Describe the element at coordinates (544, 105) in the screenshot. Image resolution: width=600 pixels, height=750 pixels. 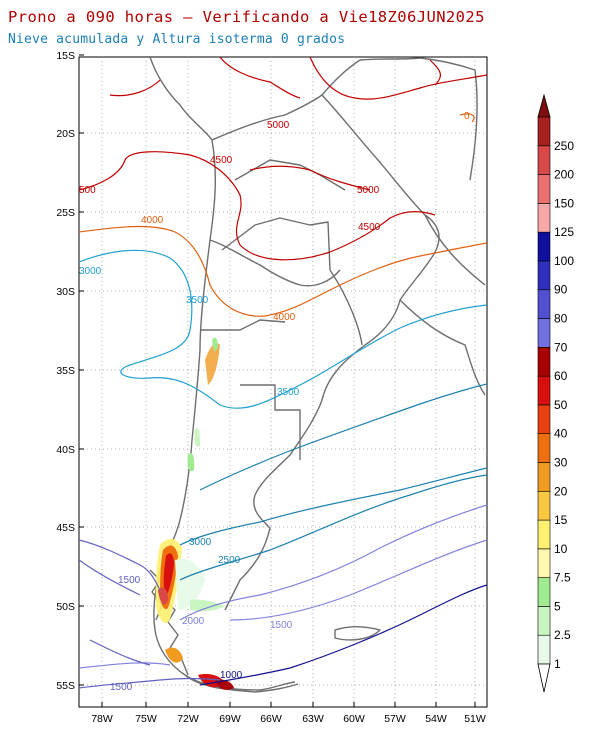
I see `colorbar-max-arrow` at that location.